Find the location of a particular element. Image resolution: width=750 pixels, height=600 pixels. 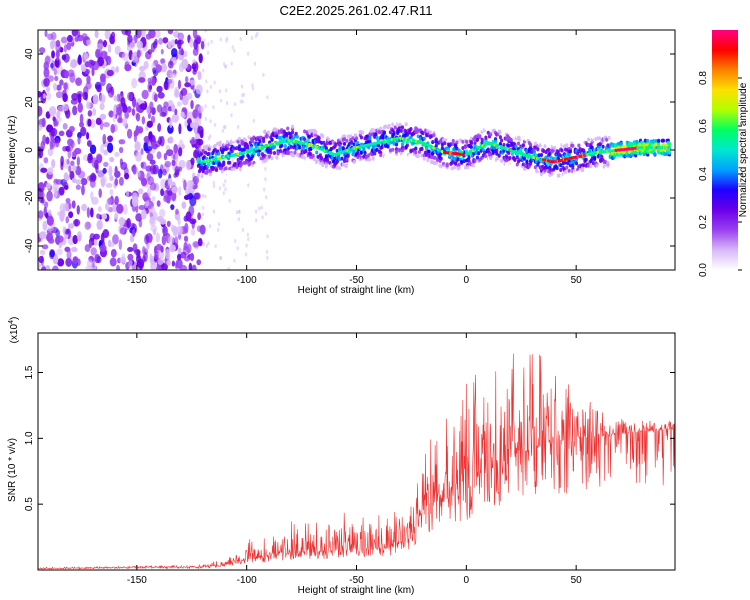

colorbar-tick-label: 0.6 is located at coordinates (703, 126).